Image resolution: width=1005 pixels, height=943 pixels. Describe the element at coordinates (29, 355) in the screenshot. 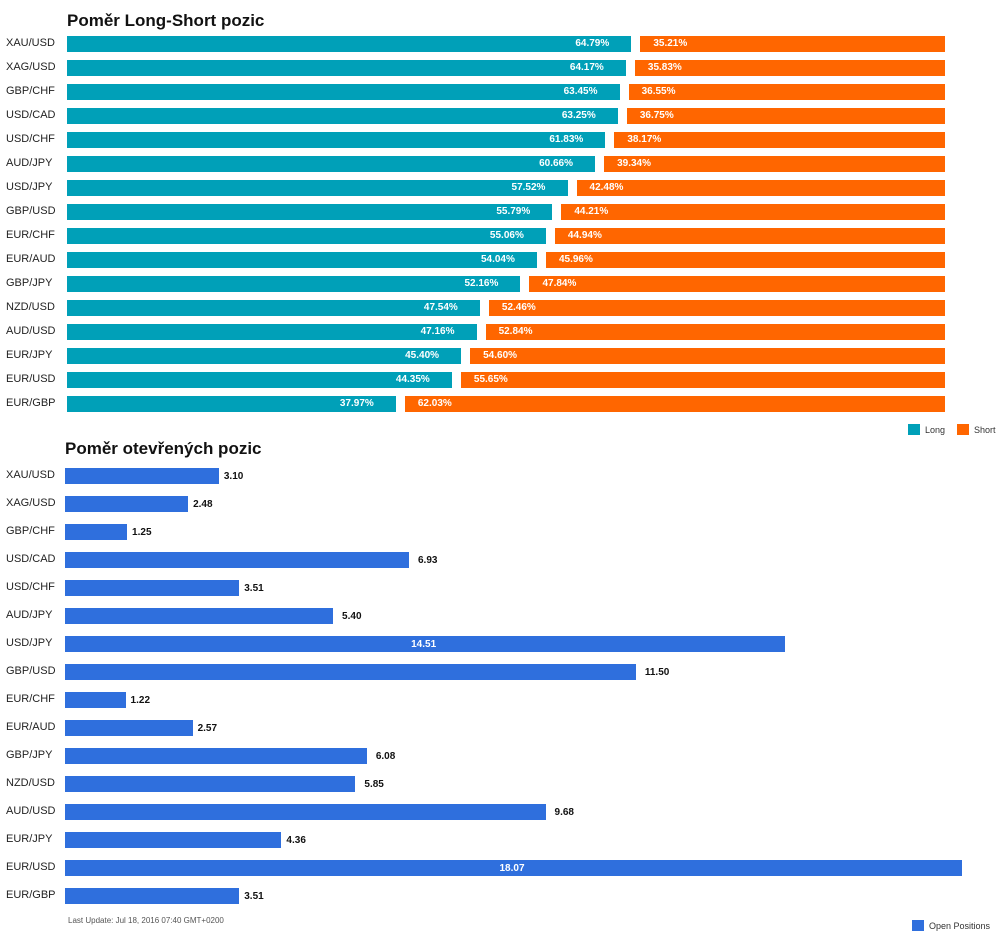

I see `row-label-eur-jpy: EUR/JPY` at that location.